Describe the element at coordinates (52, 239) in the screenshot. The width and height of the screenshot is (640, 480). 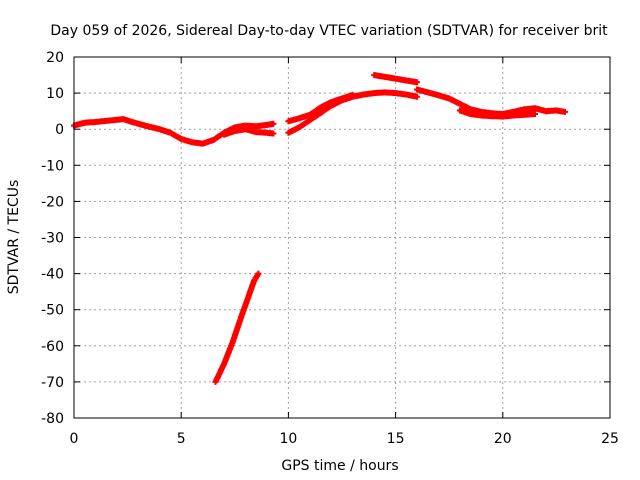
I see `y-tick-label: -30` at that location.